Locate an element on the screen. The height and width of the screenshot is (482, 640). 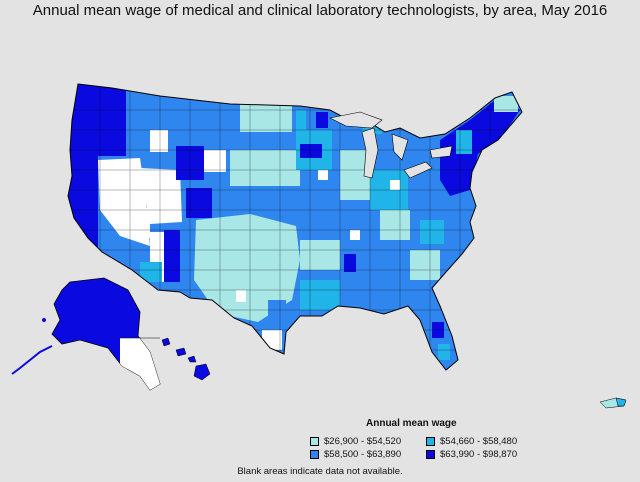
great-lakes is located at coordinates (391, 145).